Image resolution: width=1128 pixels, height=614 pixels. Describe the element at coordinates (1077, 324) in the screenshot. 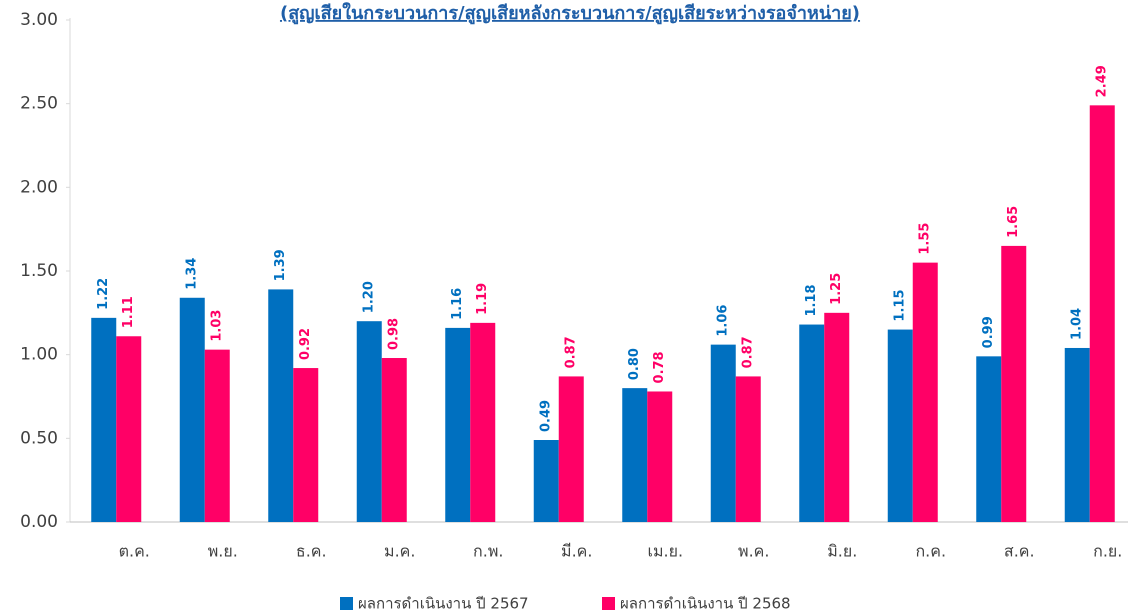

I see `value-label: 1.04` at that location.